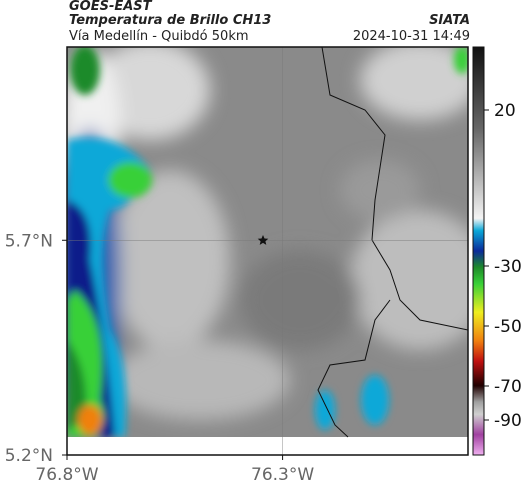 The height and width of the screenshot is (495, 526). What do you see at coordinates (505, 111) in the screenshot?
I see `colorbar-tick-label: 20` at bounding box center [505, 111].